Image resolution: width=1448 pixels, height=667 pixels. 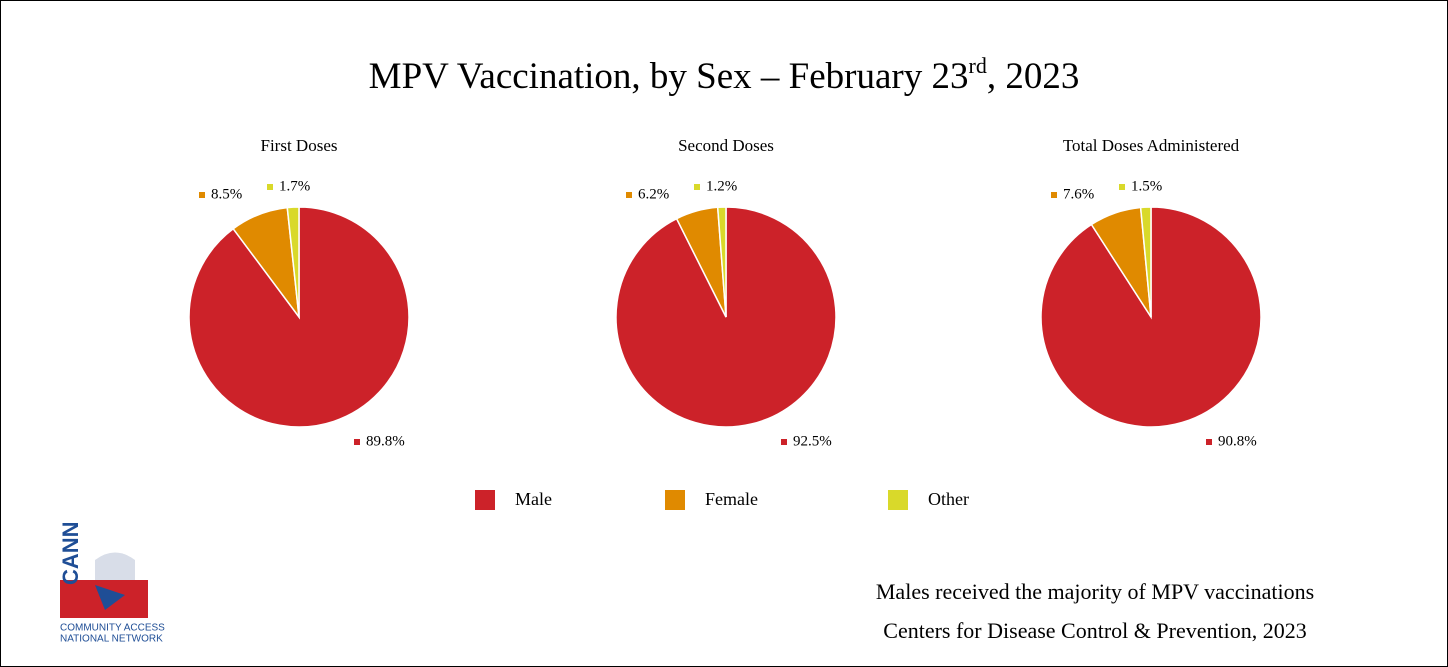 What do you see at coordinates (1237, 441) in the screenshot?
I see `data-label: 90.8%` at bounding box center [1237, 441].